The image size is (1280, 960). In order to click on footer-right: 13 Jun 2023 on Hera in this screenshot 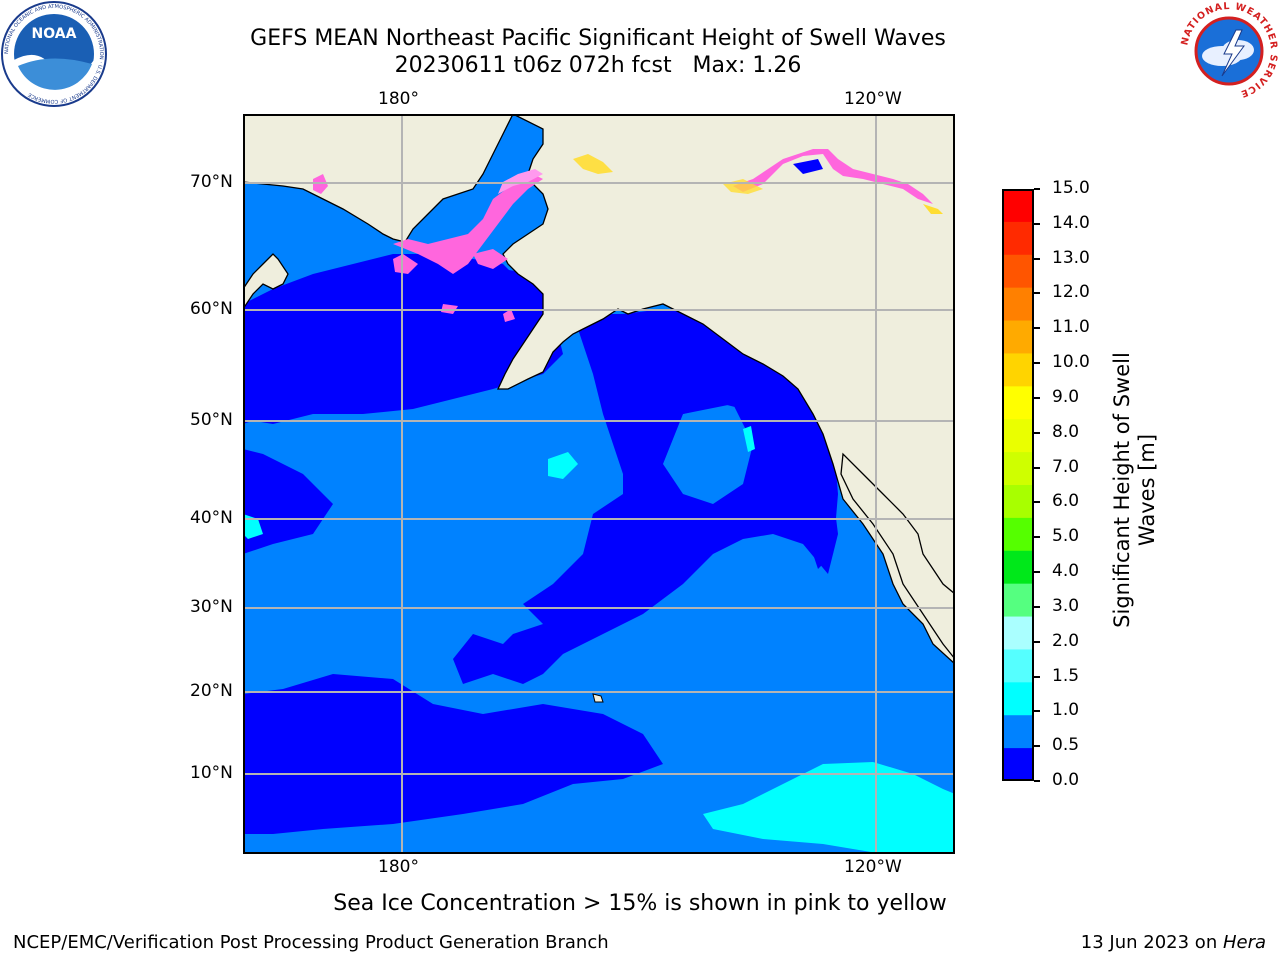, I will do `click(1173, 942)`.